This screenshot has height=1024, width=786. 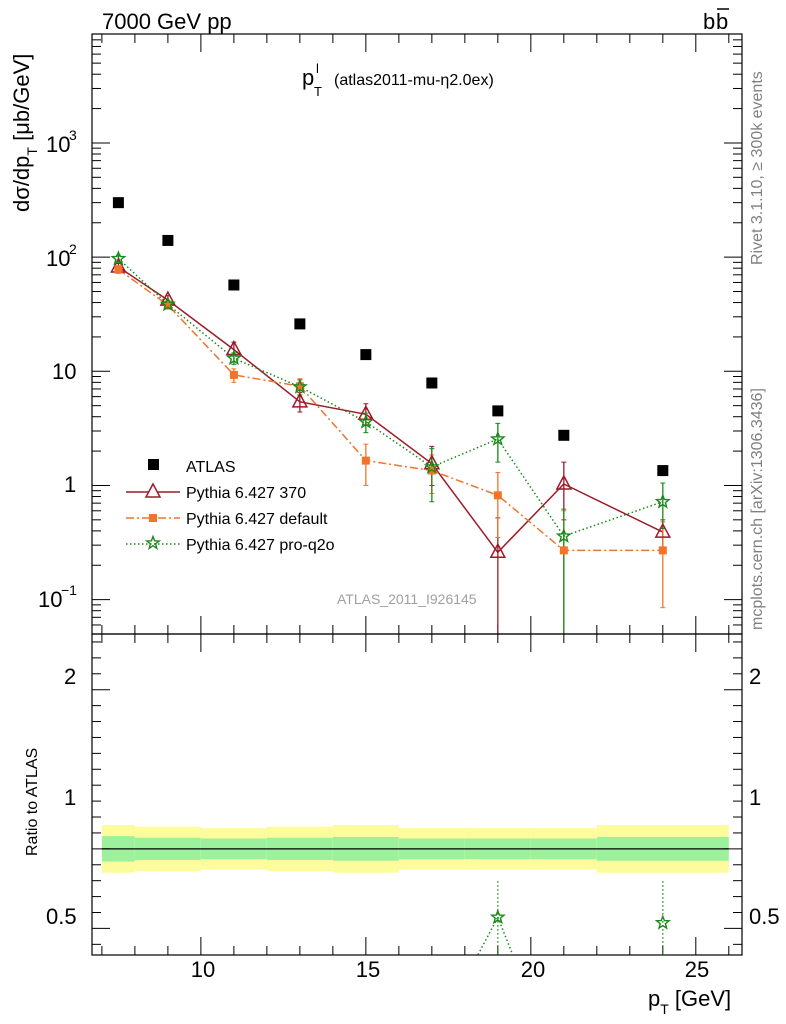 I want to click on header-right-b1: b, so click(x=709, y=21).